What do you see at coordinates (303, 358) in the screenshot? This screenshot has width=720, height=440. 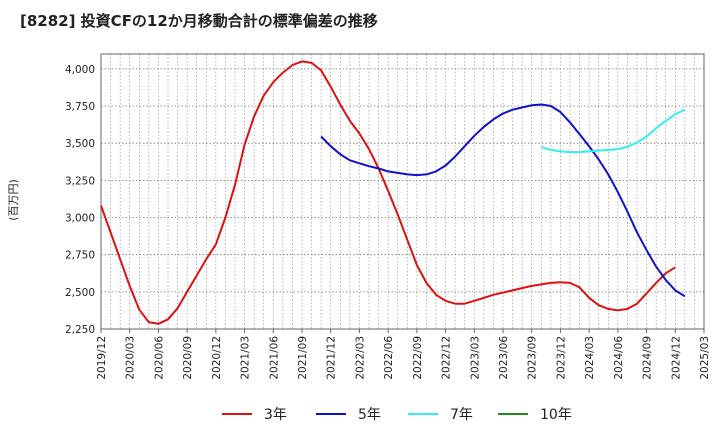 I see `x-tick-label: 2021/09` at bounding box center [303, 358].